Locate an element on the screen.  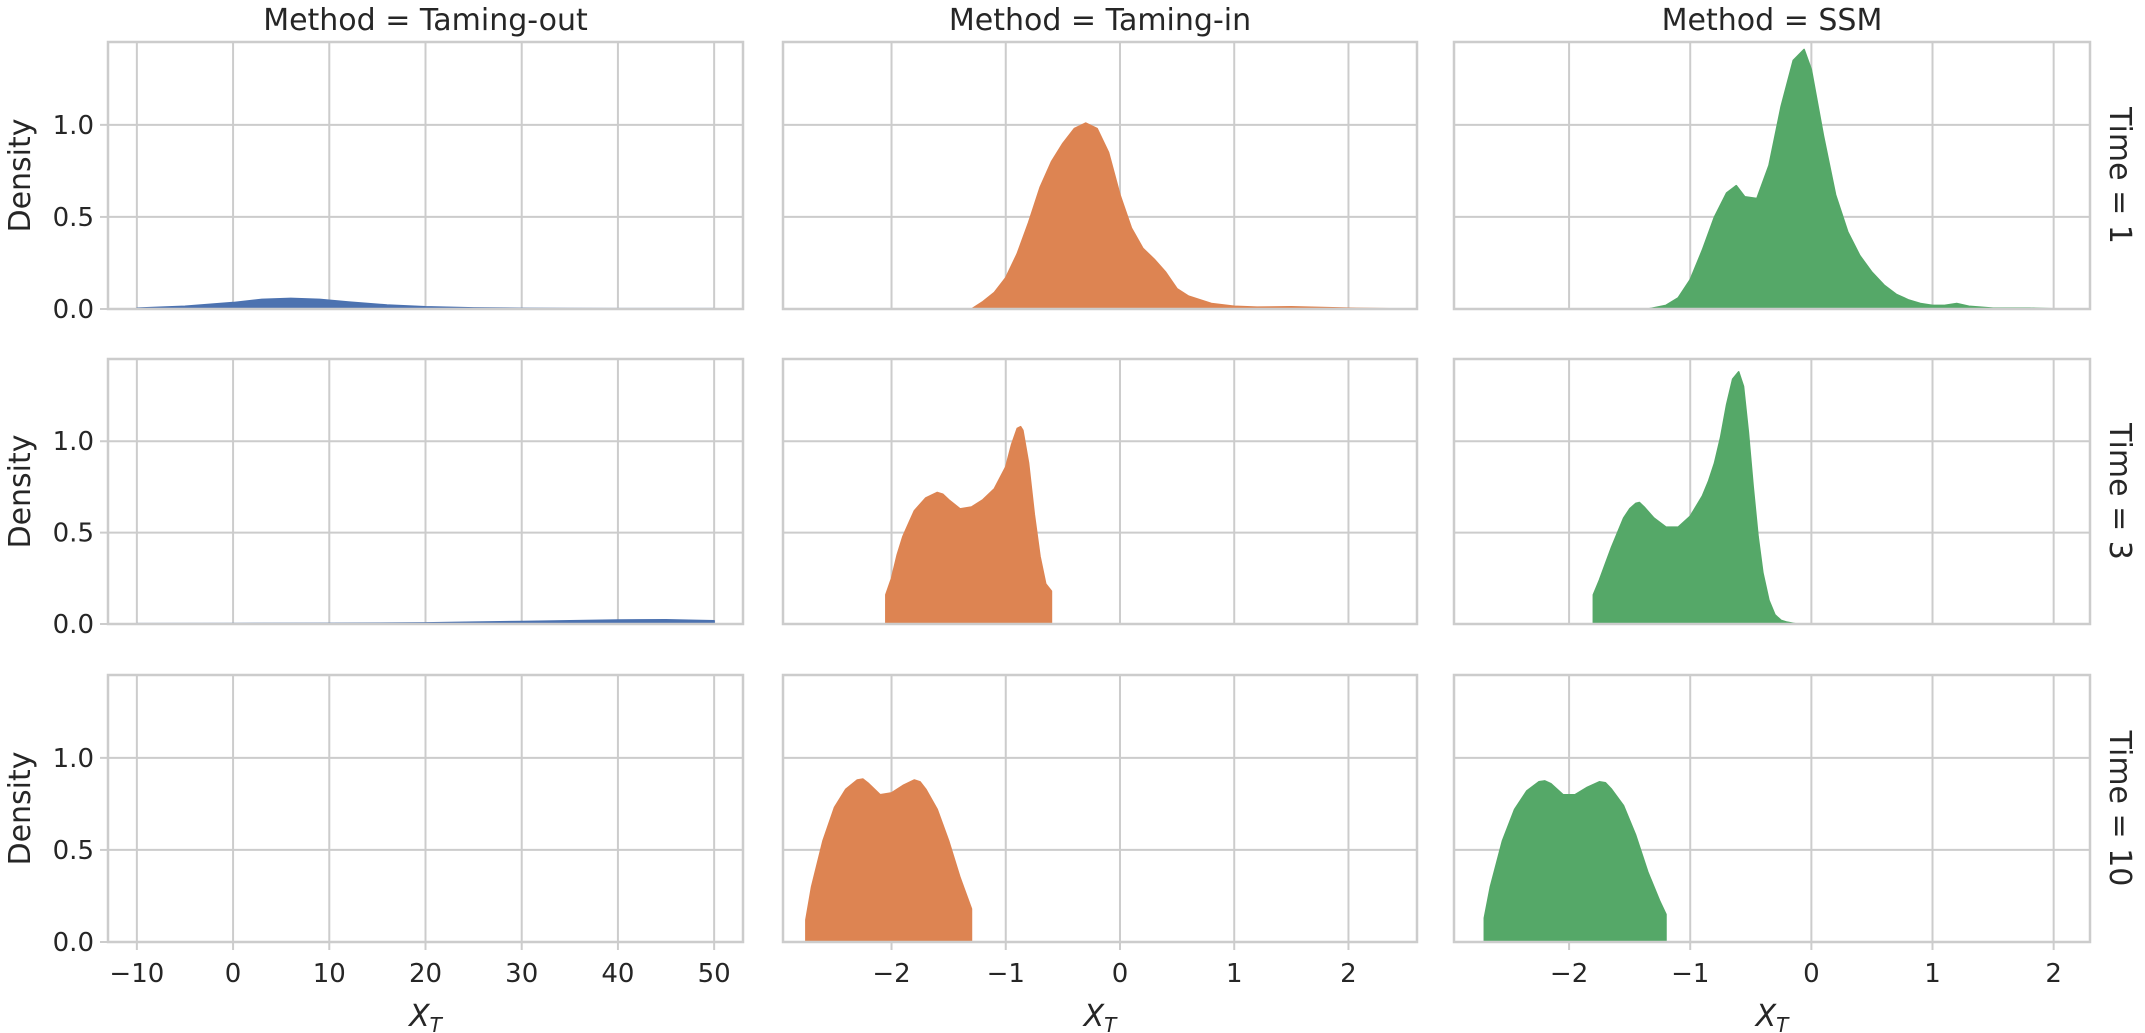
panel-r1-c0: 0.0 0.5 1.0 is located at coordinates (399, 498).